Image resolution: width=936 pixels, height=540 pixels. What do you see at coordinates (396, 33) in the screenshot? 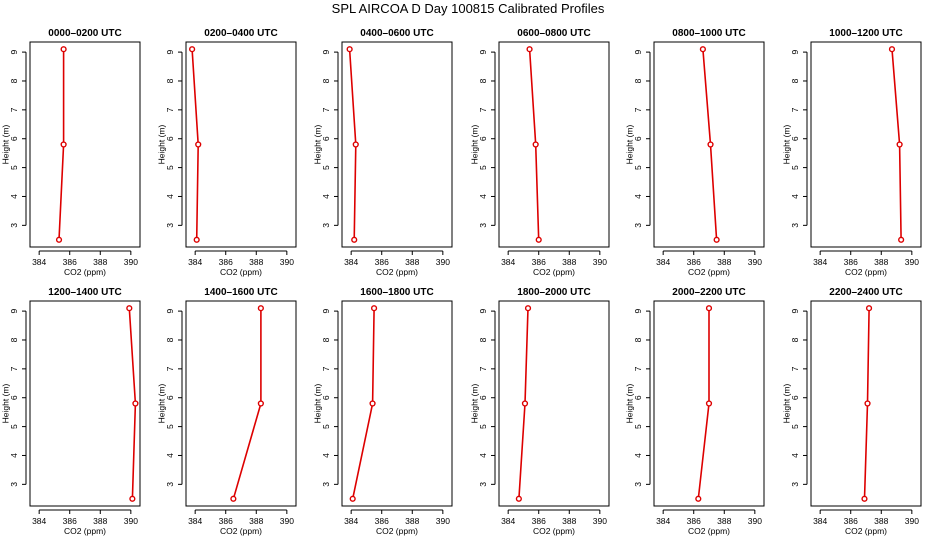
I see `panel-title: 0400–0600 UTC` at bounding box center [396, 33].